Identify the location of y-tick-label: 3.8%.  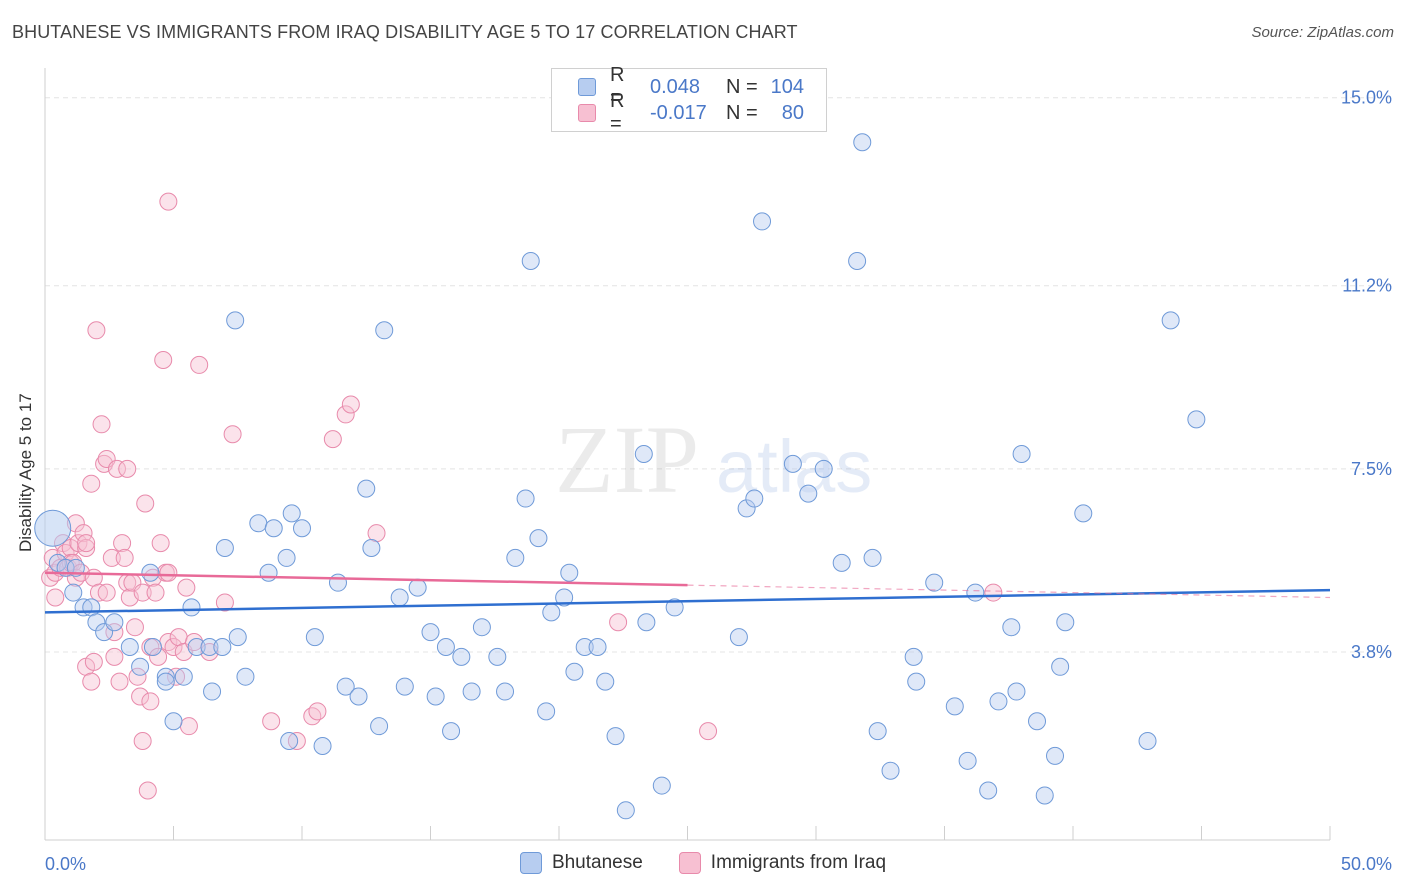
(1371, 652).